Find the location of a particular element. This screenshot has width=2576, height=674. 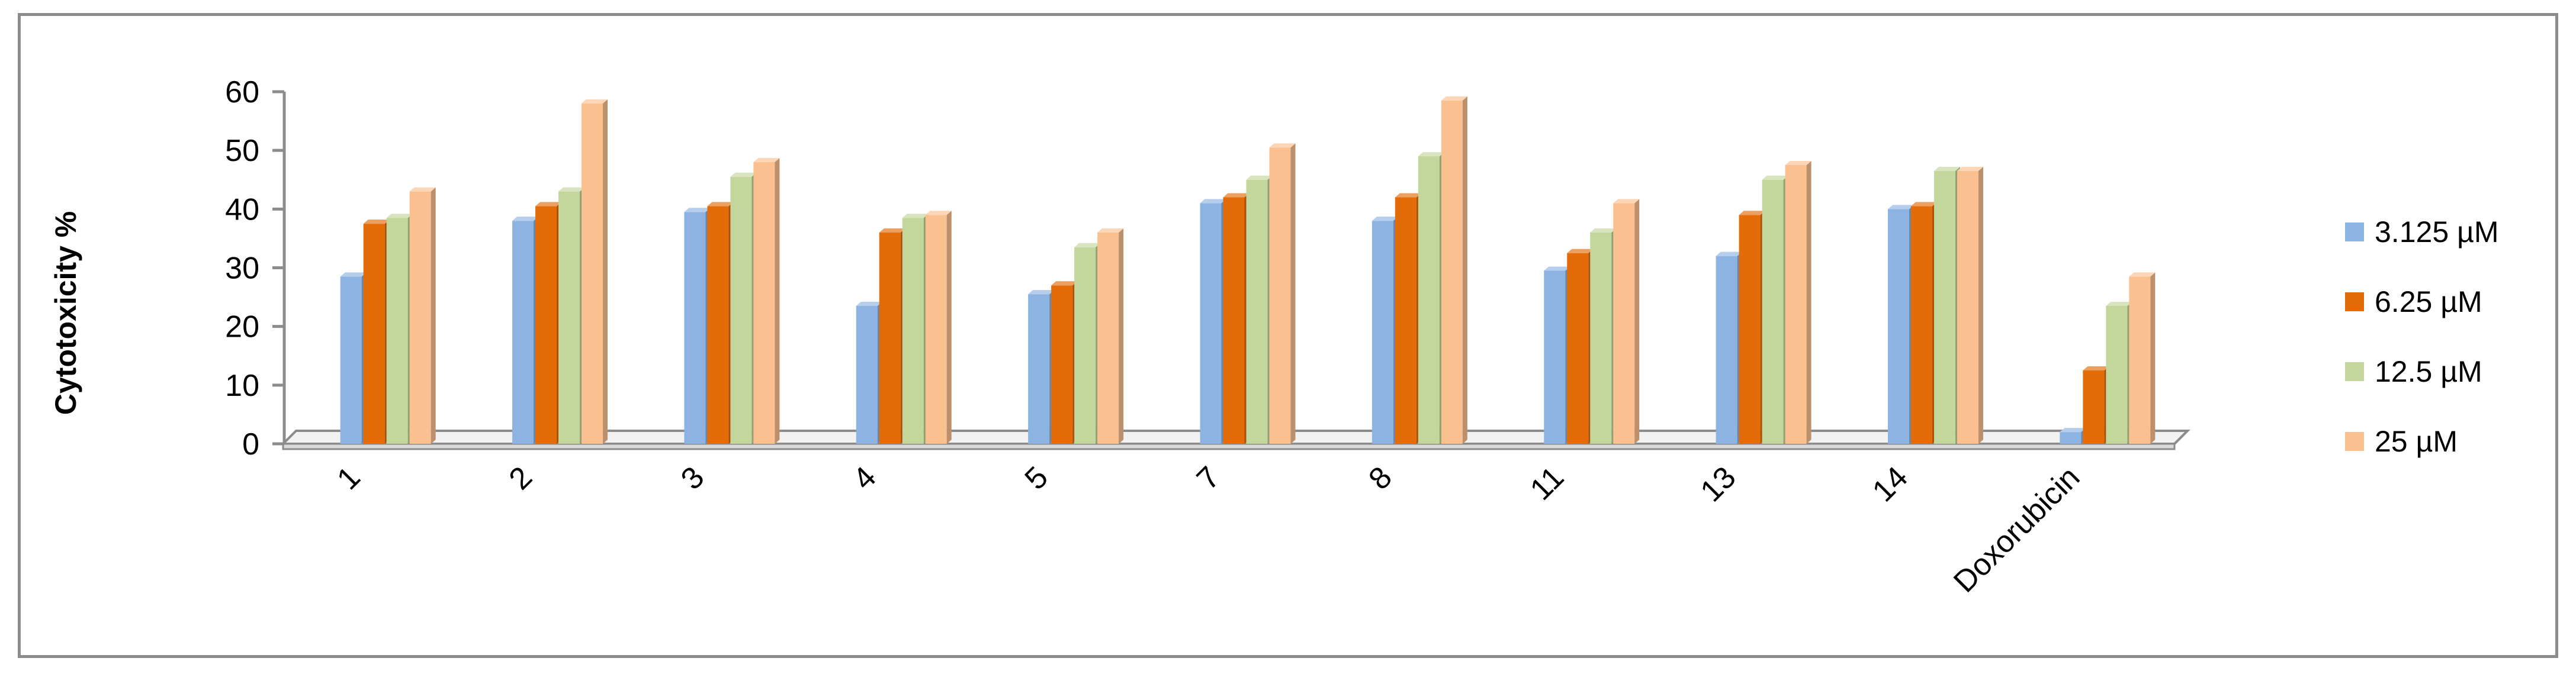

legend-item: 3.125 µM is located at coordinates (2421, 232).